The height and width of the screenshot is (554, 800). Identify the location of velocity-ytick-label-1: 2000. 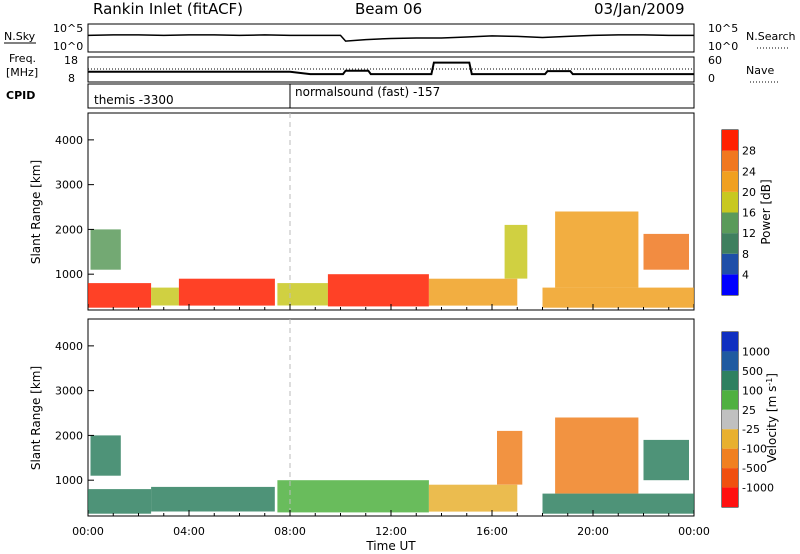
(69, 435).